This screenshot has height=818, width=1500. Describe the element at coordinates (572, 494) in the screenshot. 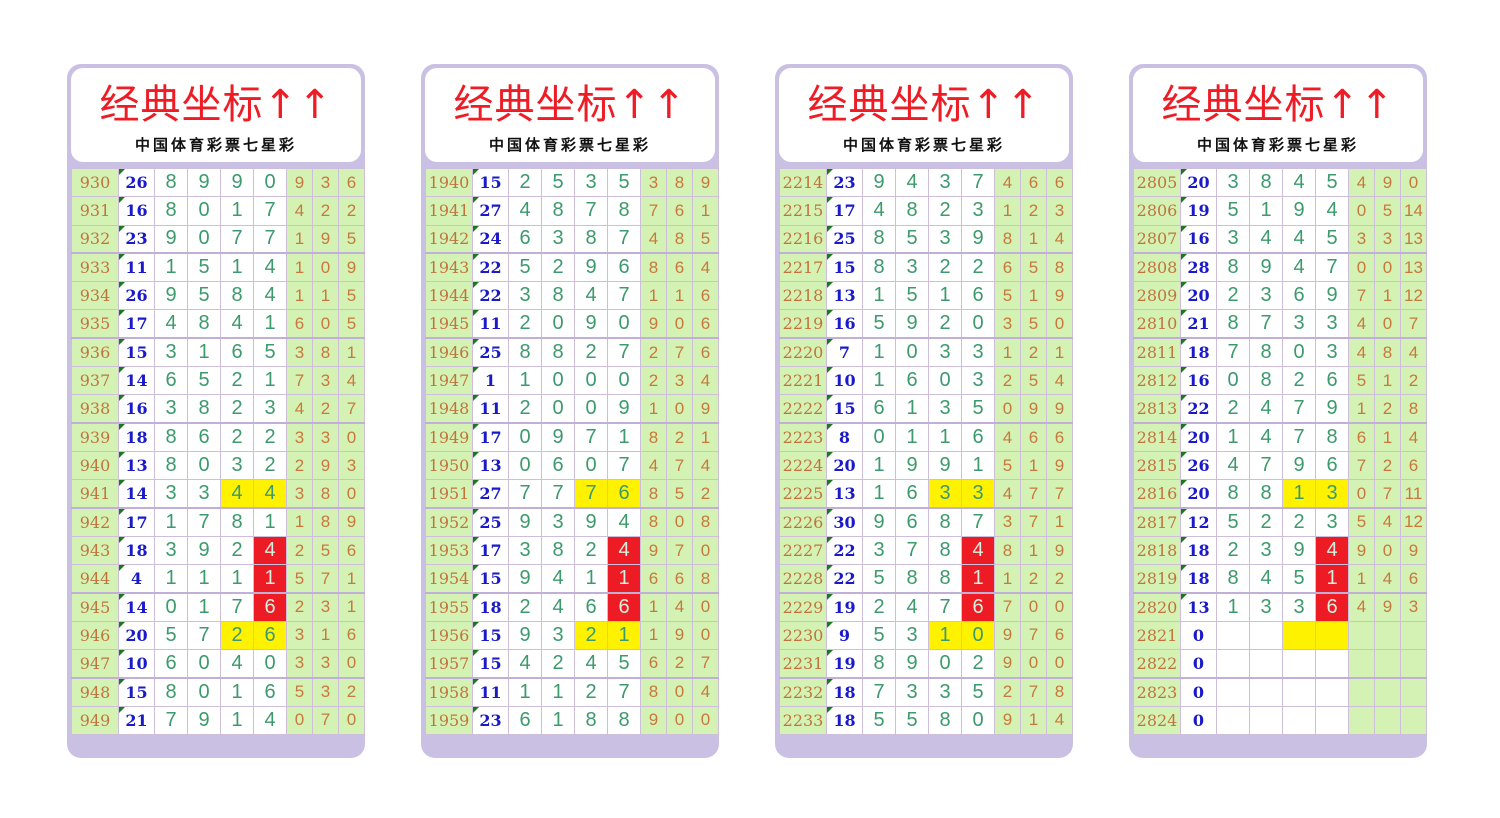

I see `table-row: 1951 27 7 7 7 6 8 5 2` at that location.